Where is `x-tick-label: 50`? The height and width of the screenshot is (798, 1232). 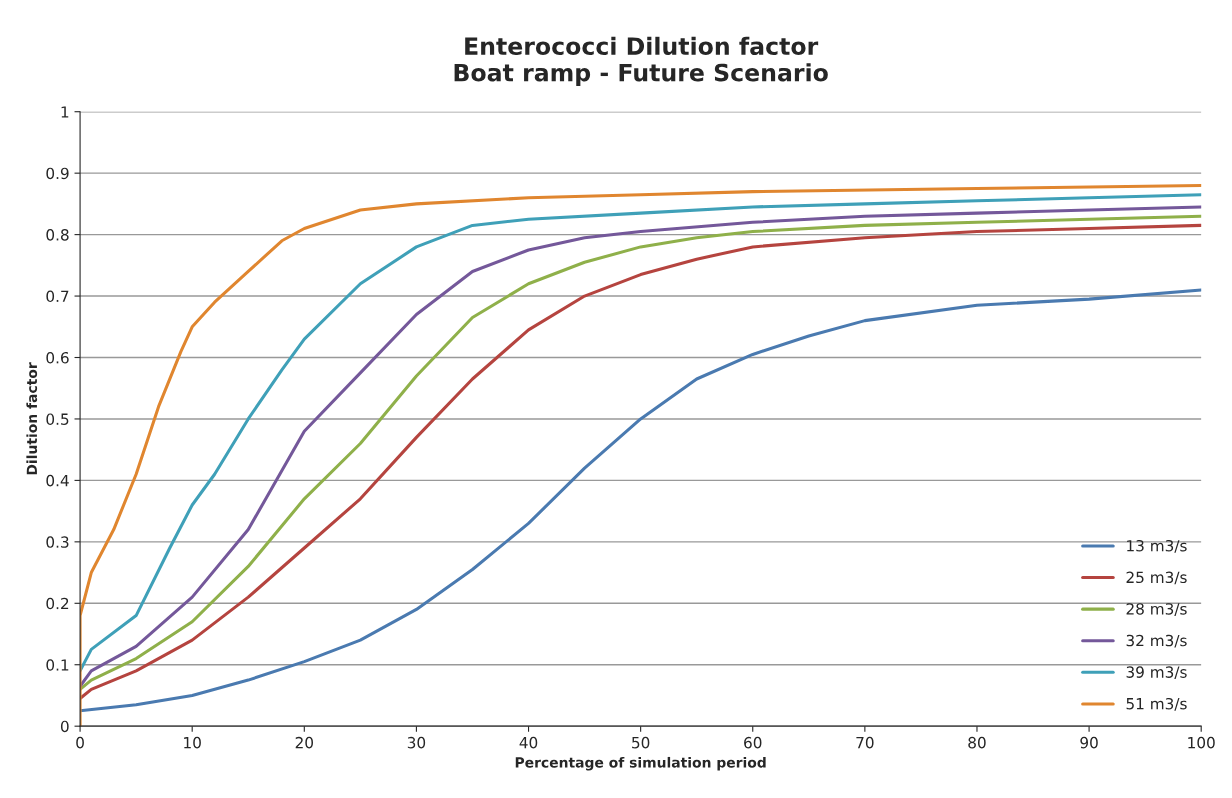
x-tick-label: 50 is located at coordinates (641, 742).